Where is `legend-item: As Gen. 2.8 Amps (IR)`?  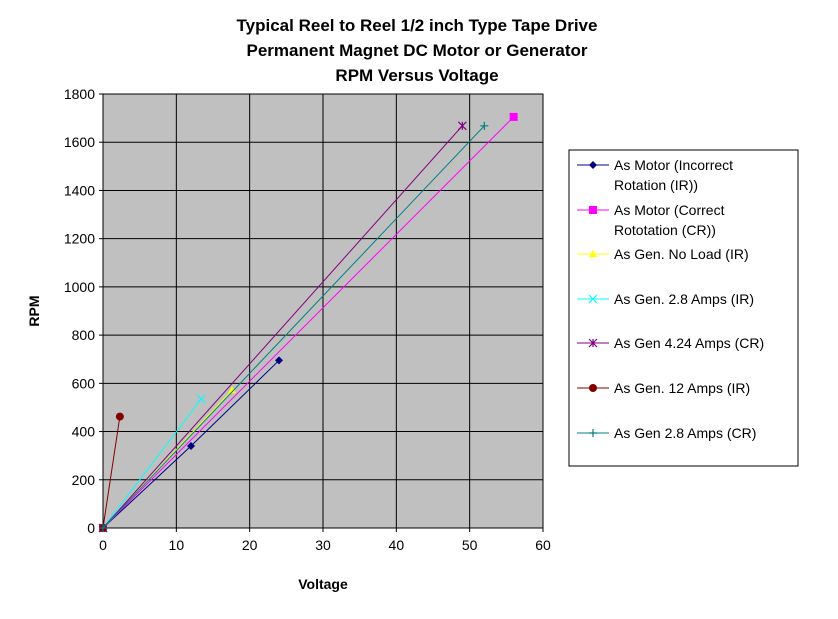 legend-item: As Gen. 2.8 Amps (IR) is located at coordinates (665, 299).